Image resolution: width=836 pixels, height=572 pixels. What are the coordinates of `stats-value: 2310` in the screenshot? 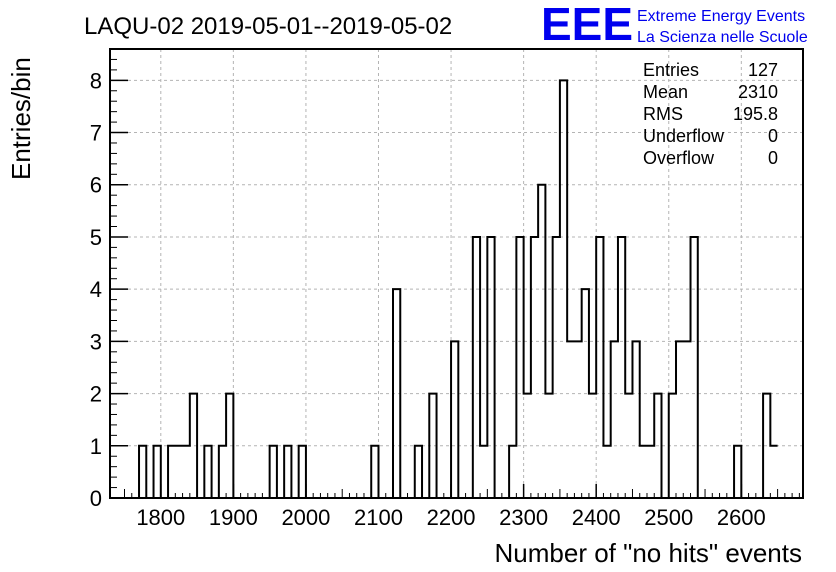 It's located at (758, 92).